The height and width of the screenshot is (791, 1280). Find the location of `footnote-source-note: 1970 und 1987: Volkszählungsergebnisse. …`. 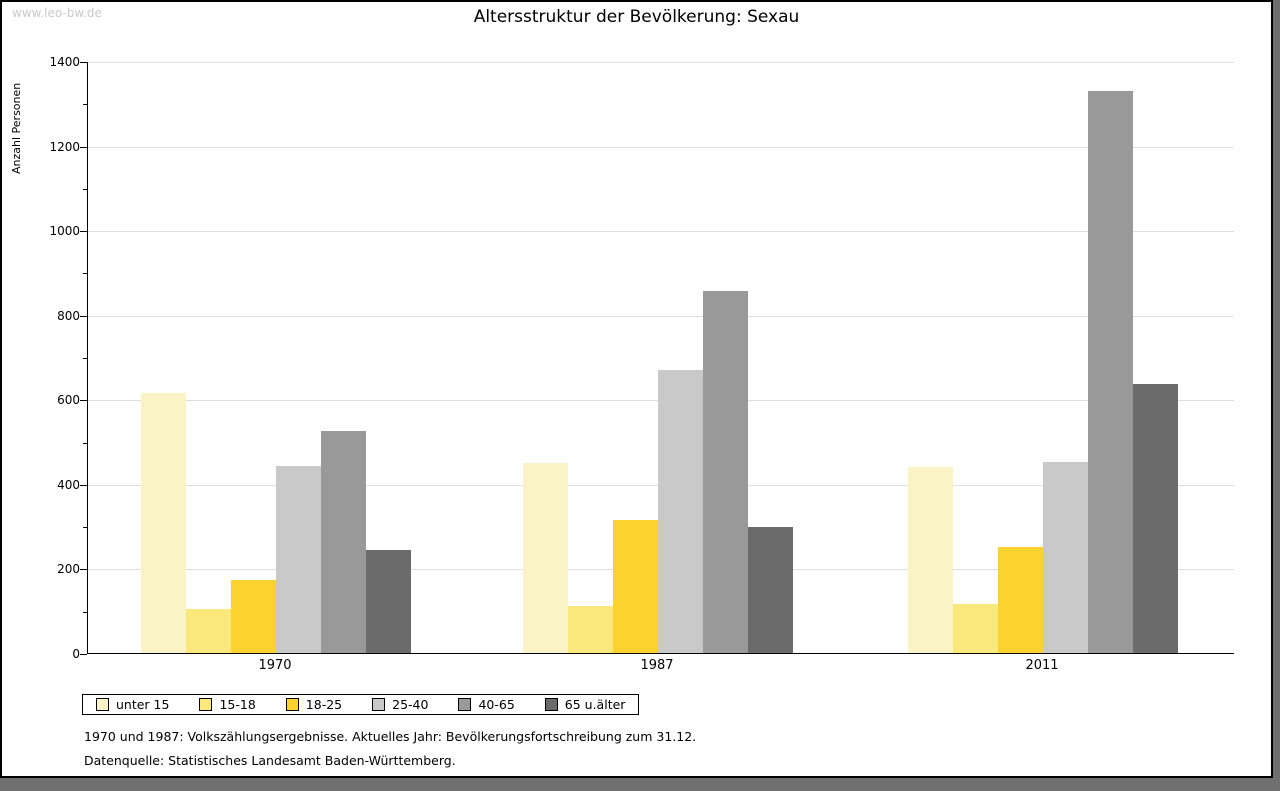

footnote-source-note: 1970 und 1987: Volkszählungsergebnisse. … is located at coordinates (390, 736).